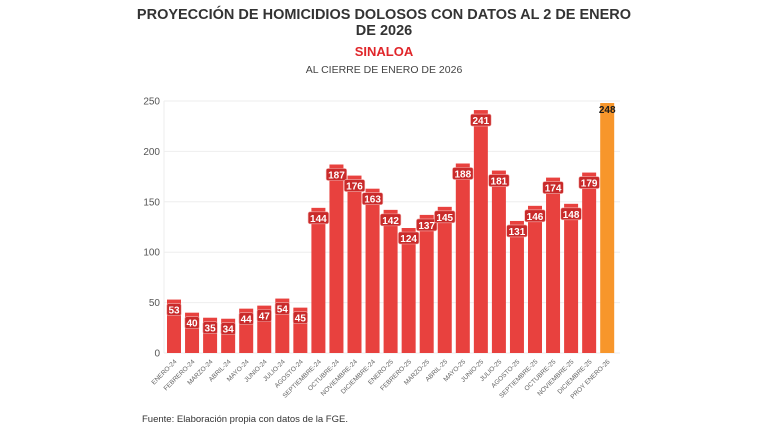 Image resolution: width=768 pixels, height=432 pixels. I want to click on data-label: 181, so click(499, 182).